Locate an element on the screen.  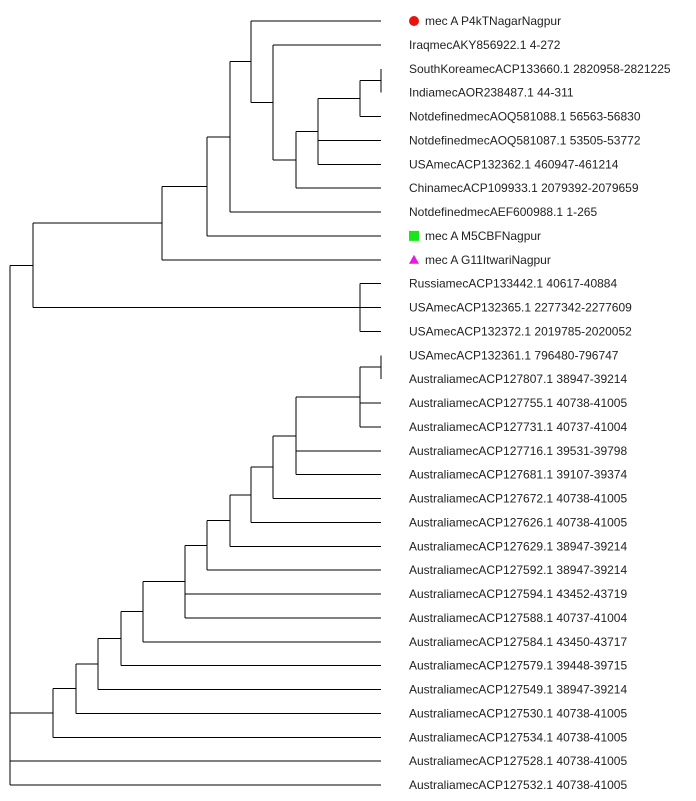
taxon-label: AustraliamecACP127755.1 40738-41005 is located at coordinates (518, 403).